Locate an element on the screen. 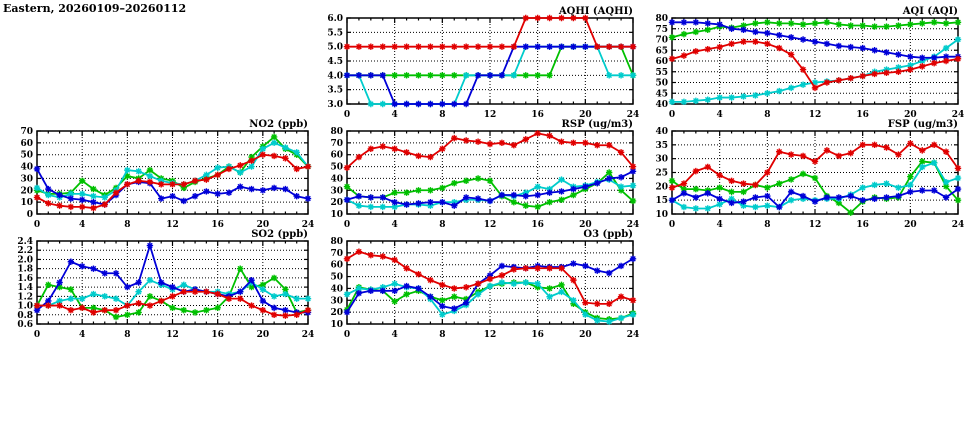 The width and height of the screenshot is (975, 447). fsp-blue-line is located at coordinates (815, 198).